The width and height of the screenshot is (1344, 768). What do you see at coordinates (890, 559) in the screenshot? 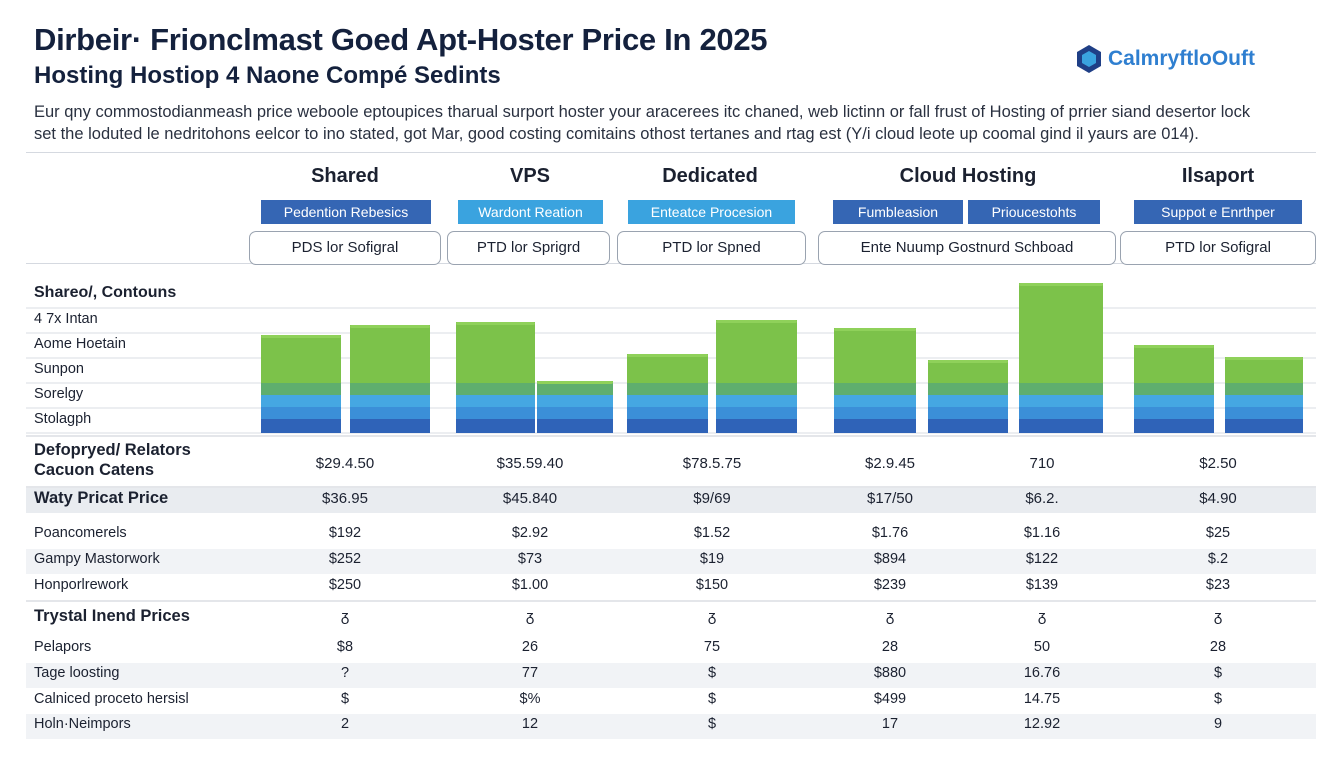
I see `cell: $894` at bounding box center [890, 559].